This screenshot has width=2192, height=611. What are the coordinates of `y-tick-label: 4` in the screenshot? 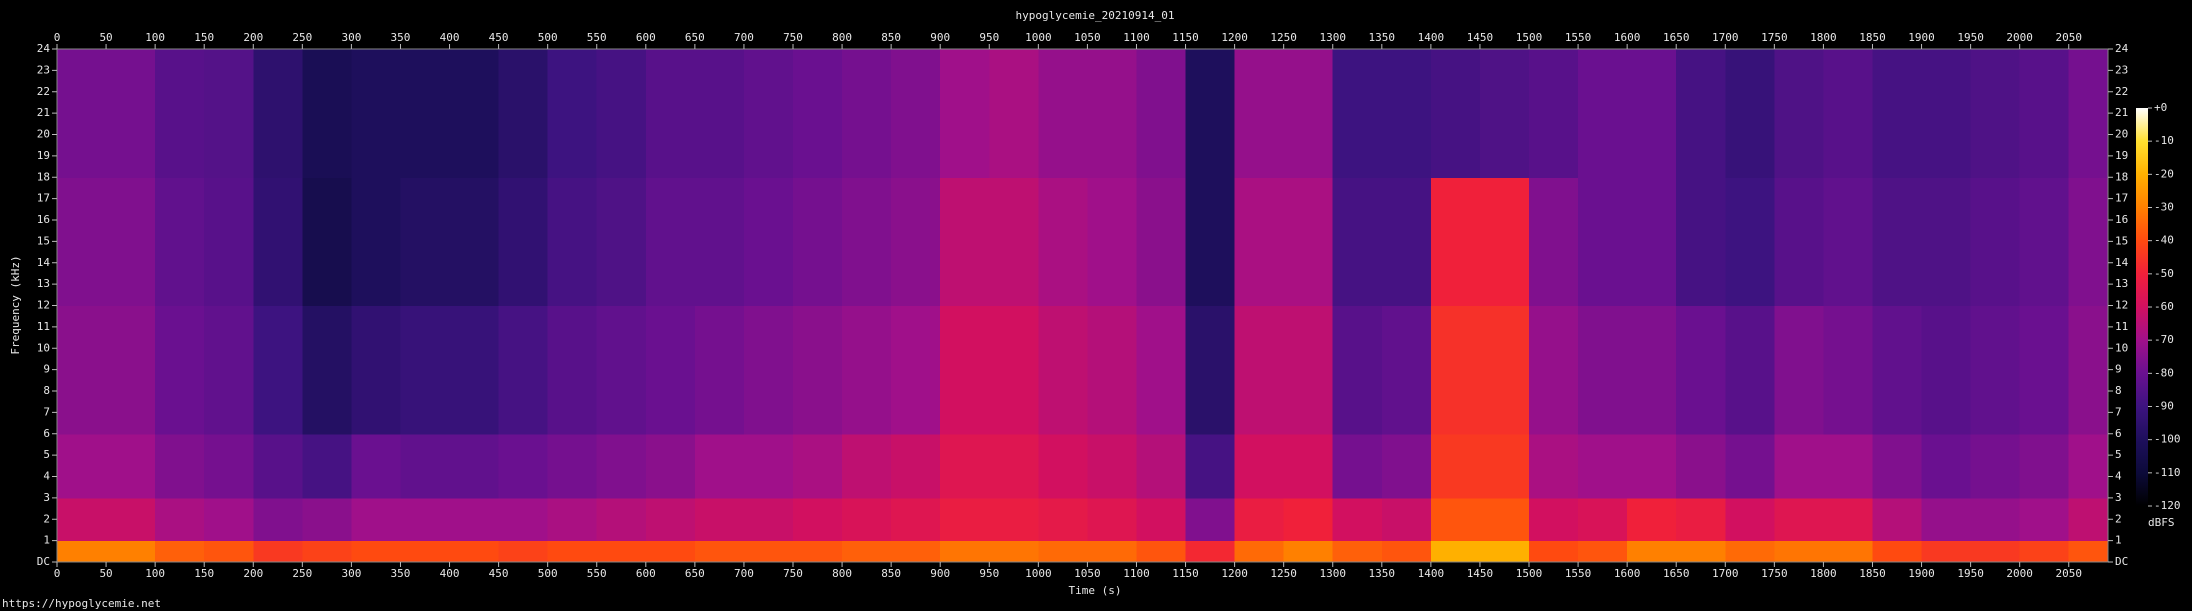 It's located at (46, 476).